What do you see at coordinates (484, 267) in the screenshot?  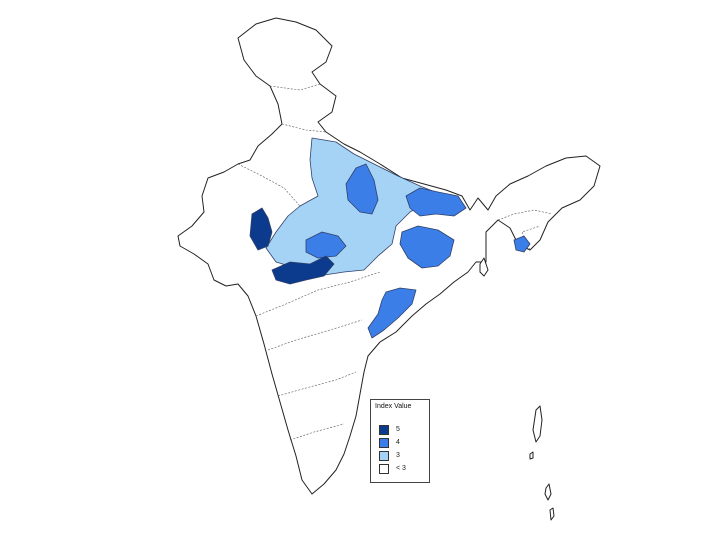 I see `coast-detail` at bounding box center [484, 267].